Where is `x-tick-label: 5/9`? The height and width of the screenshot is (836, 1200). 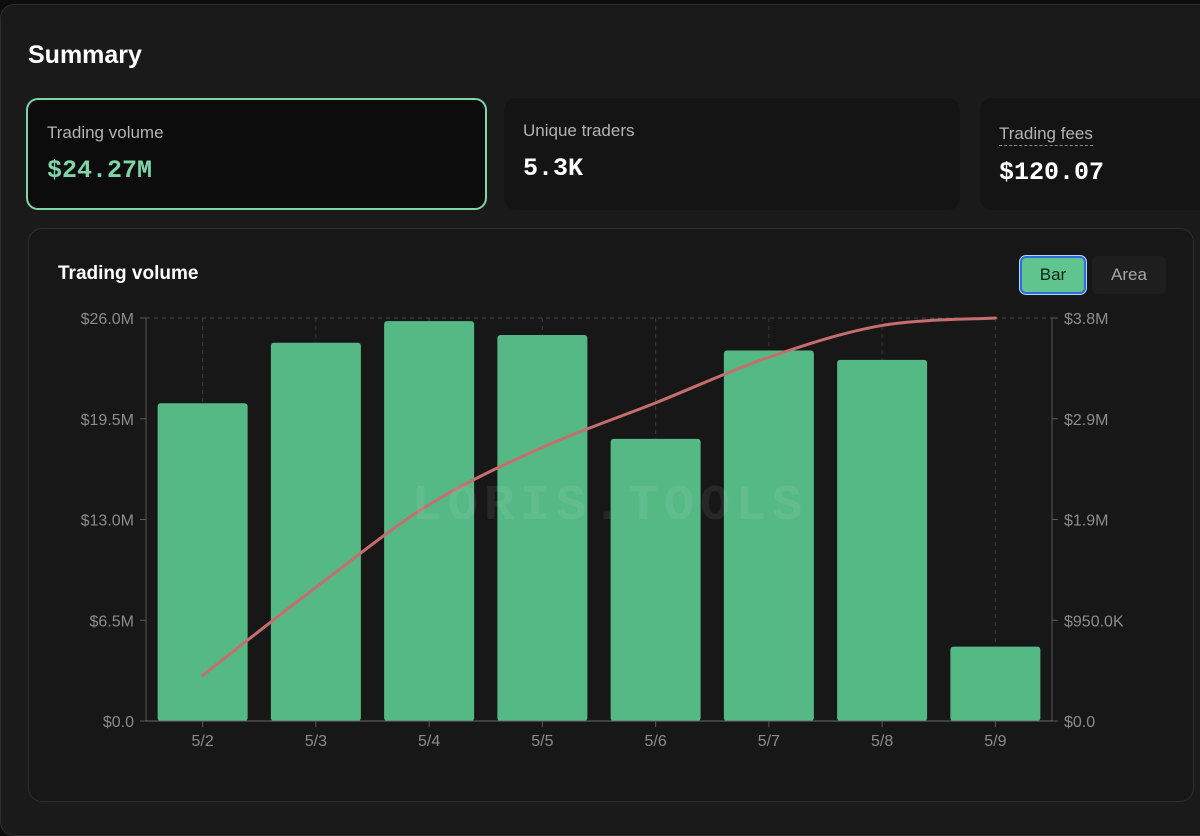 x-tick-label: 5/9 is located at coordinates (995, 741).